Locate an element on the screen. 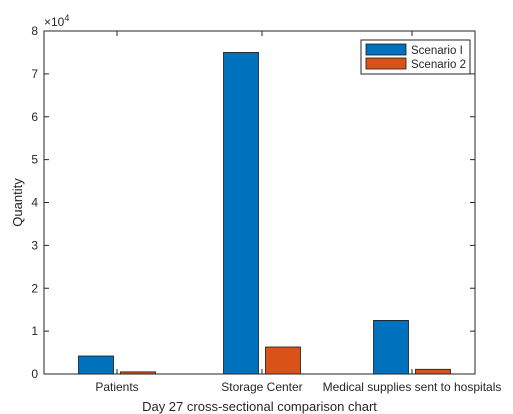 The image size is (513, 414). legend: Scenario I Scenario 2 is located at coordinates (415, 57).